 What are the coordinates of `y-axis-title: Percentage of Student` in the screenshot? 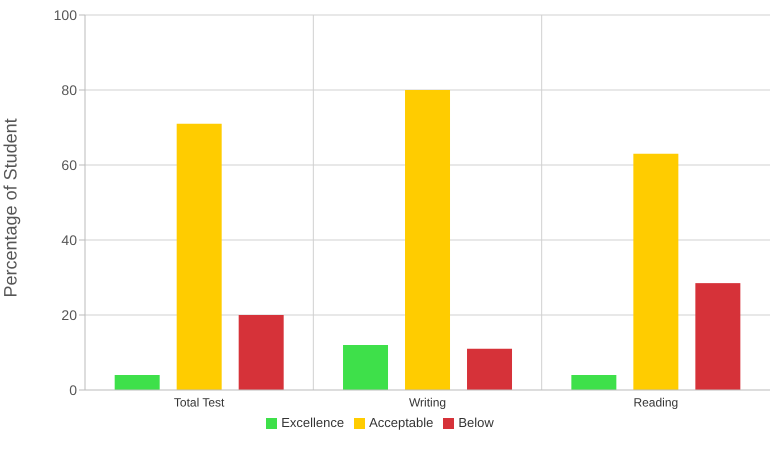 It's located at (10, 208).